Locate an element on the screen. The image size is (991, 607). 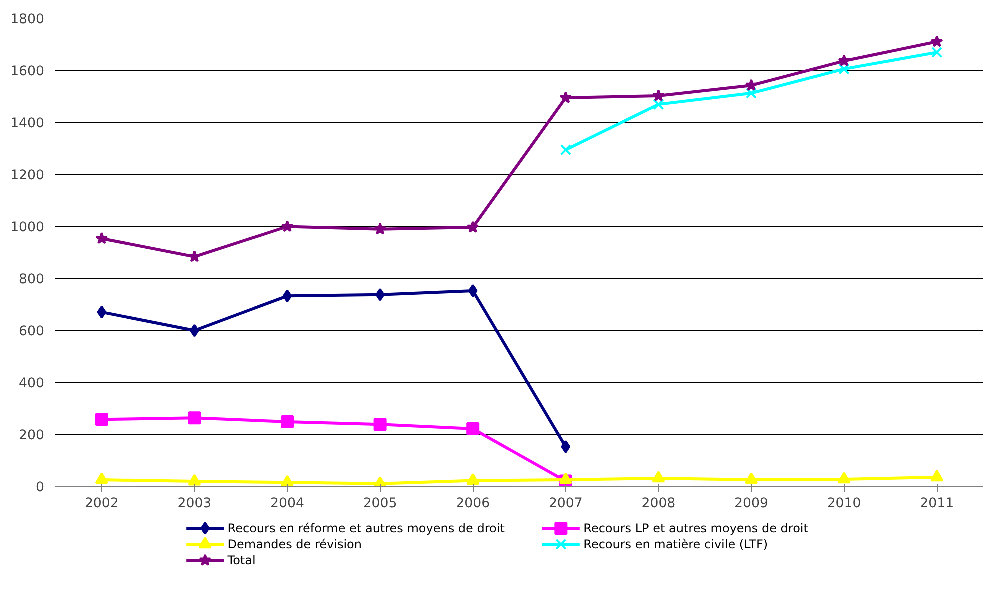
y-tick-label: 1400 is located at coordinates (27, 124).